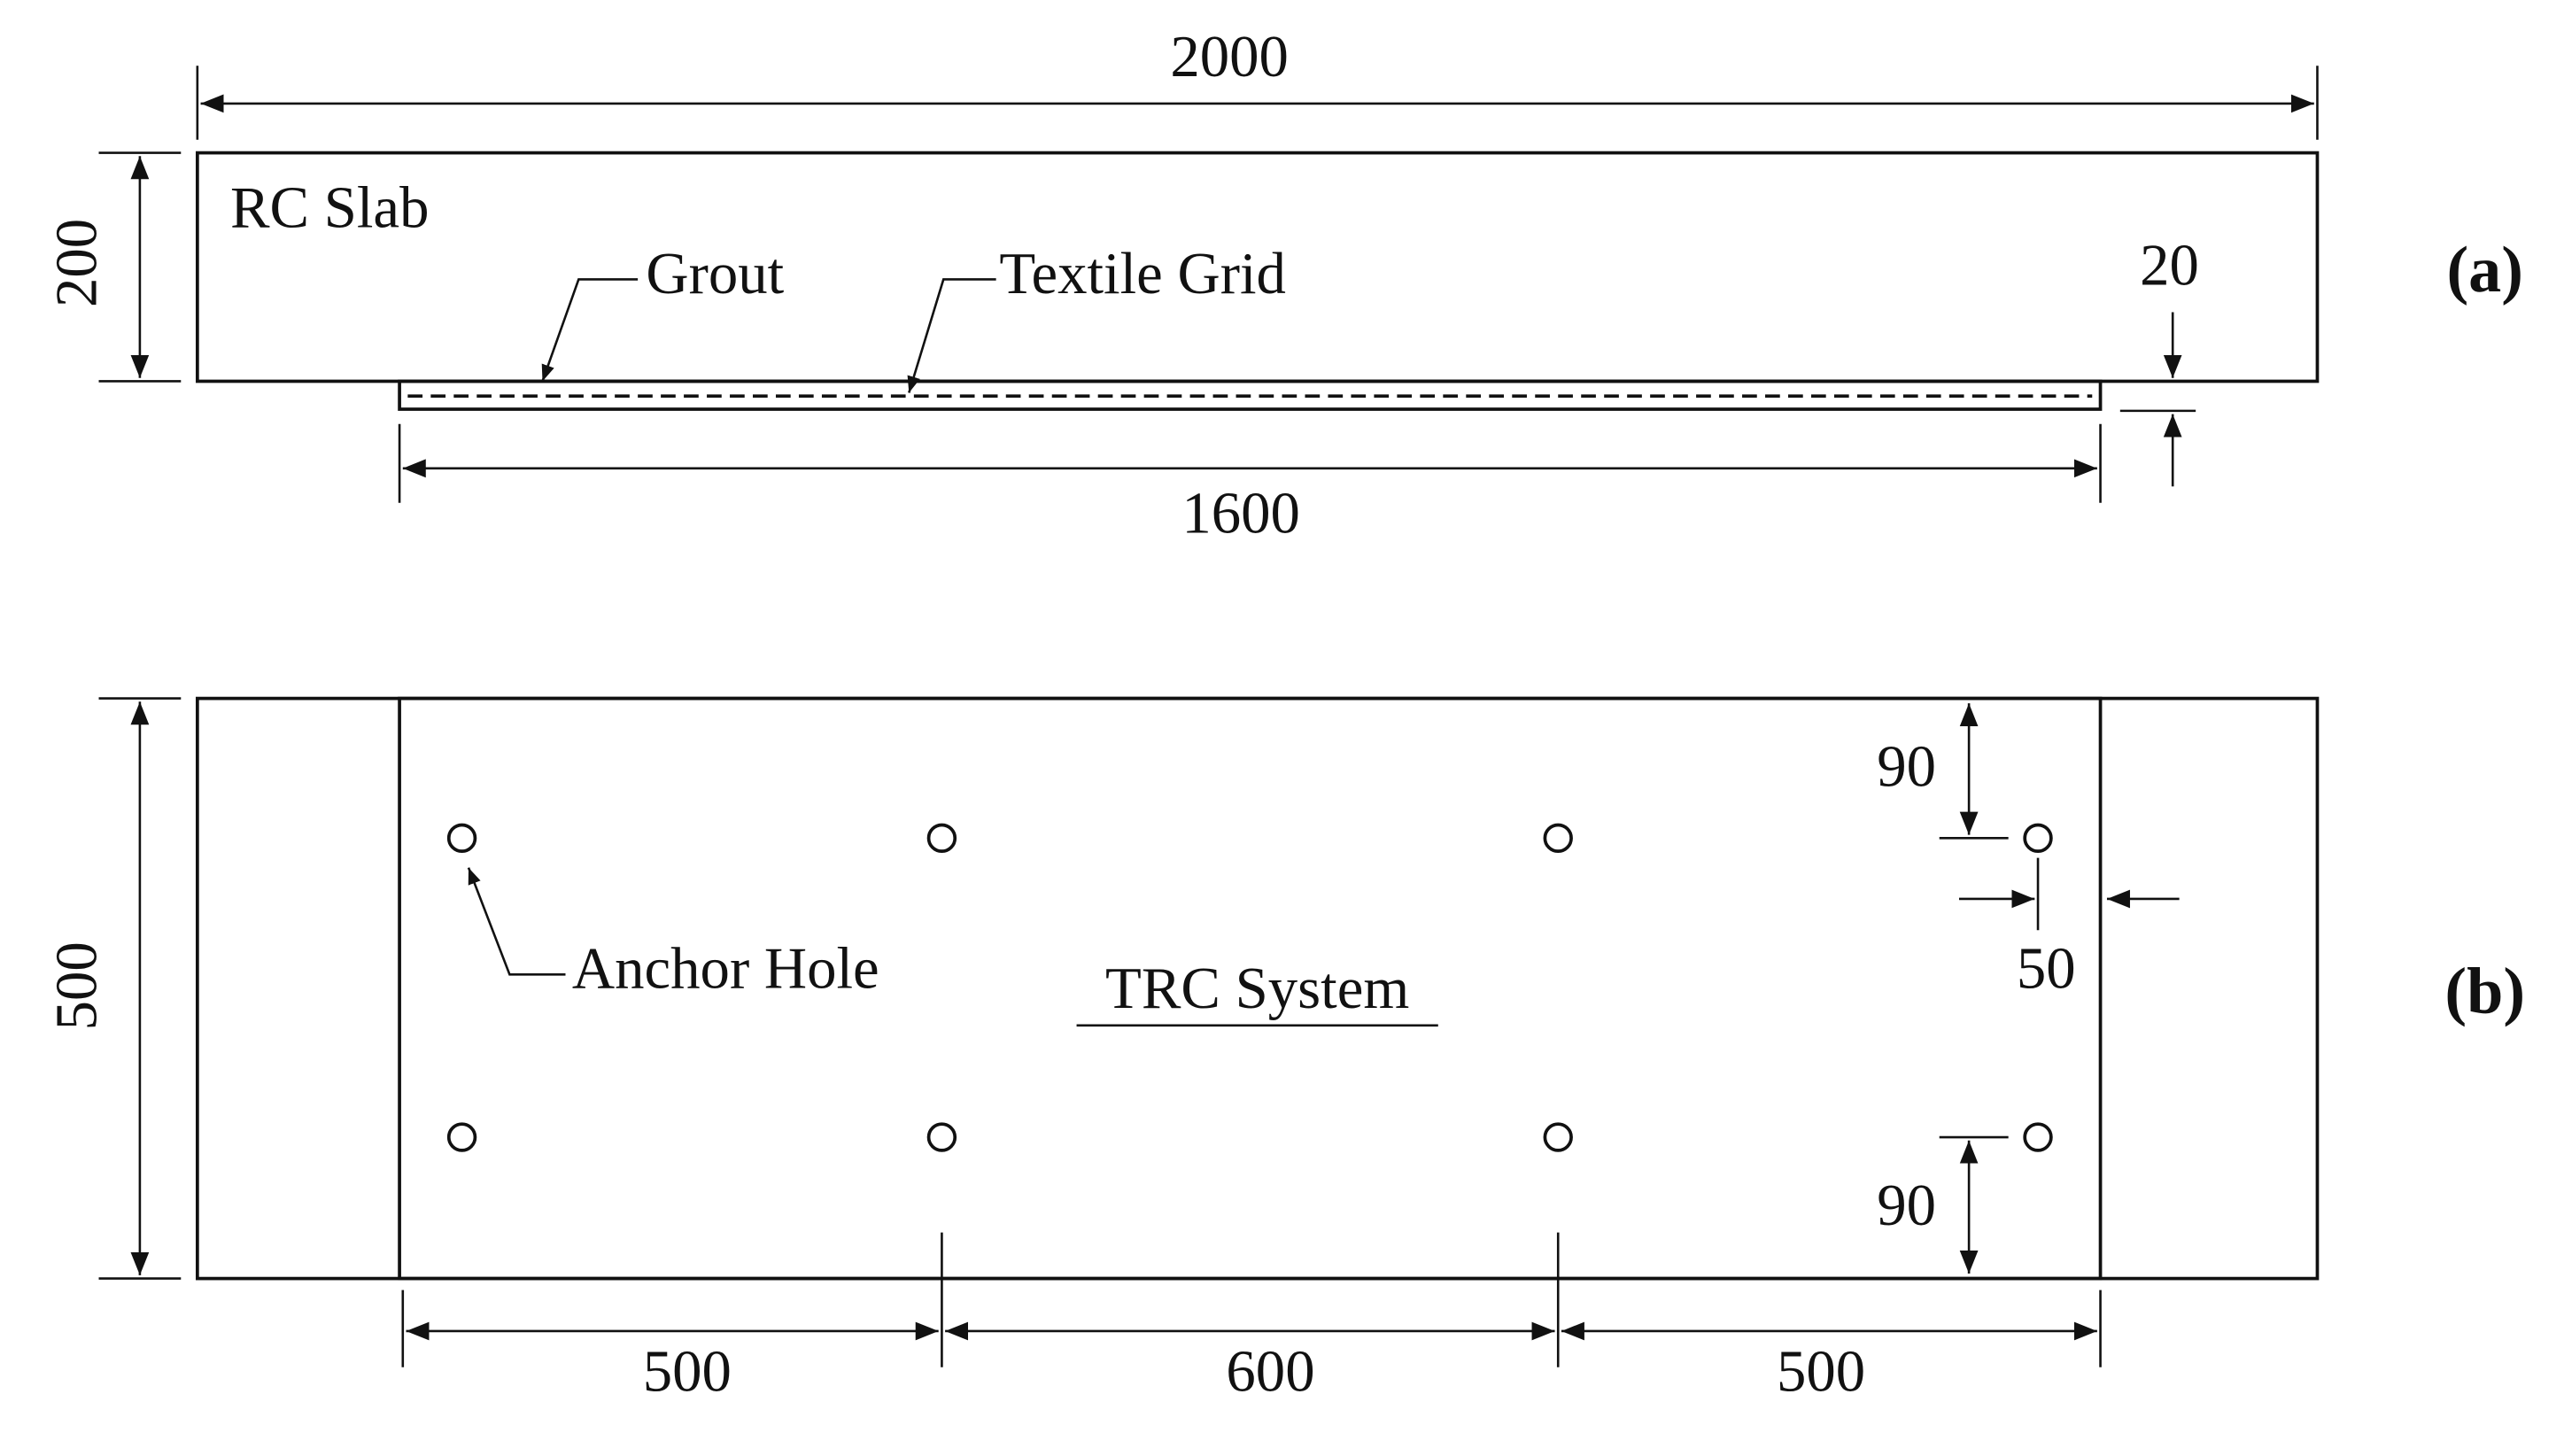 This screenshot has width=2564, height=1456. I want to click on label: Anchor Hole, so click(725, 969).